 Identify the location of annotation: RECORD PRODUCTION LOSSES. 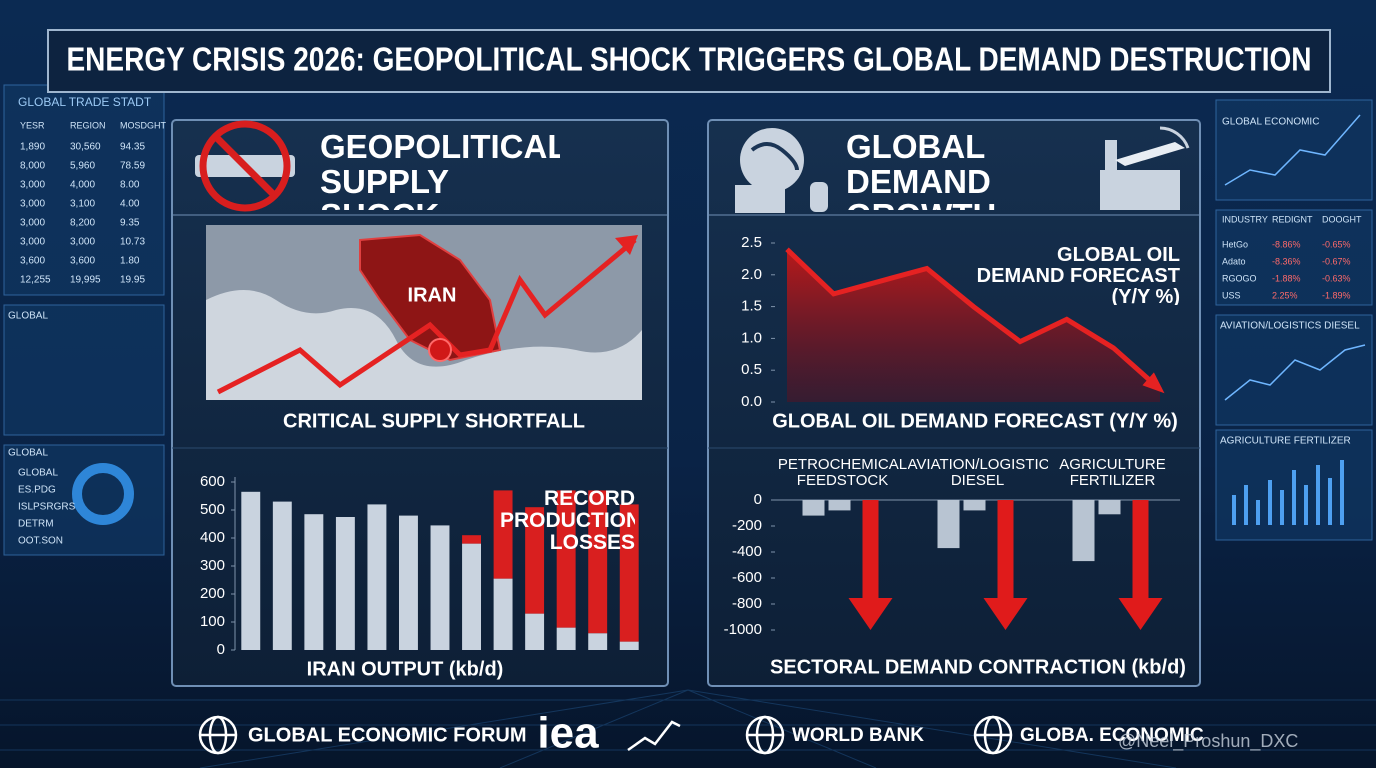
(567, 521).